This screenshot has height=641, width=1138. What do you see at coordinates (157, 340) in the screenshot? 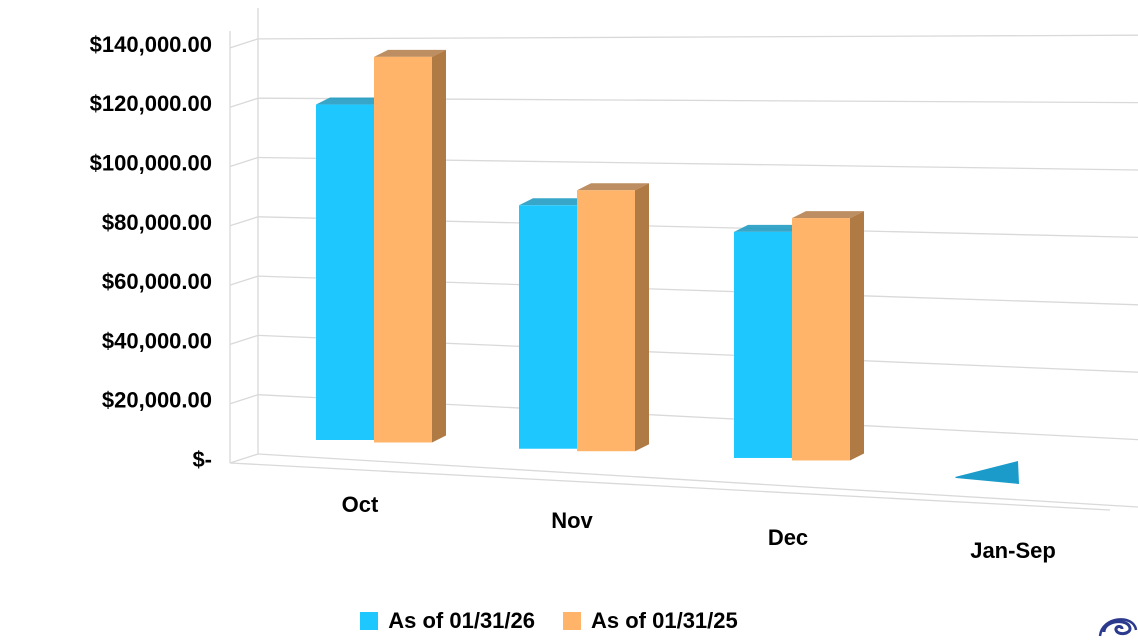
I see `y-tick-label: $40,000.00` at bounding box center [157, 340].